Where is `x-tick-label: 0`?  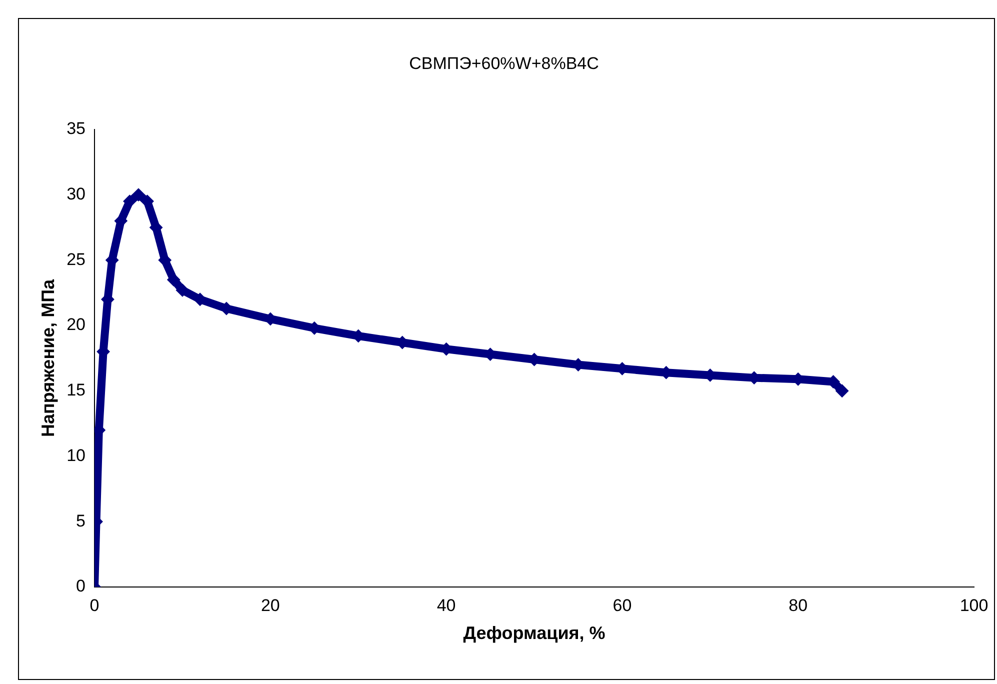 x-tick-label: 0 is located at coordinates (95, 605).